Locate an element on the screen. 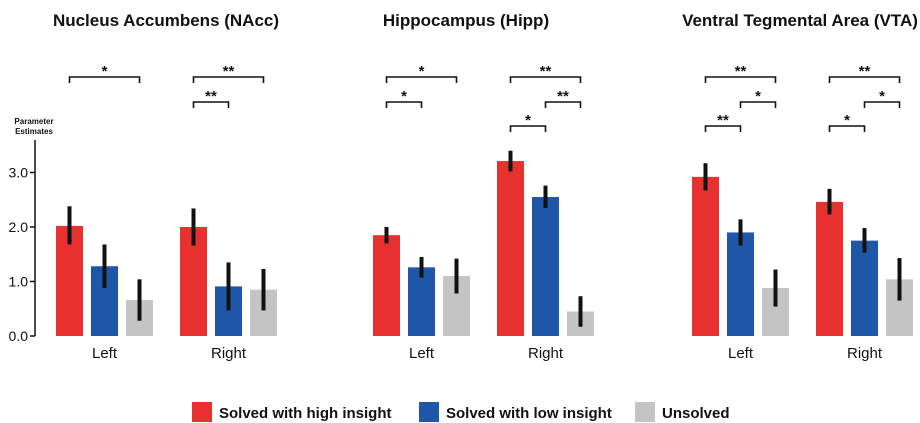 This screenshot has width=920, height=423. legend-label: Solved with low insight is located at coordinates (529, 413).